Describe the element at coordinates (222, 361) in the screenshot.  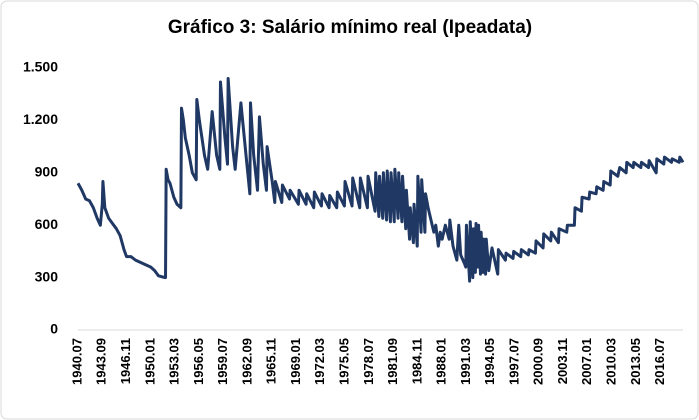
I see `x-tick-label: 1959.07` at that location.